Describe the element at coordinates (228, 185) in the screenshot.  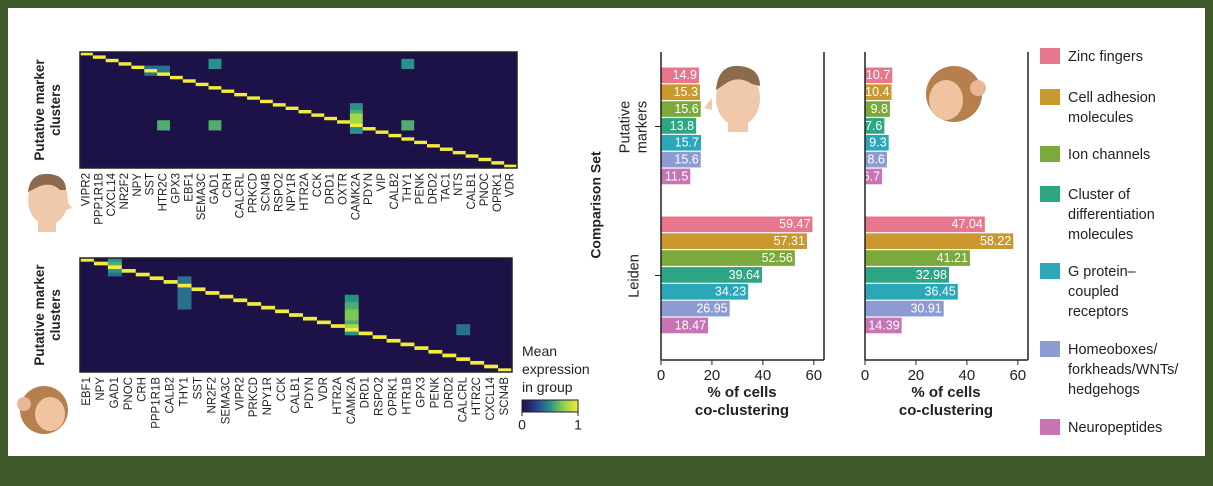
I see `x-tick-label: CRH` at that location.